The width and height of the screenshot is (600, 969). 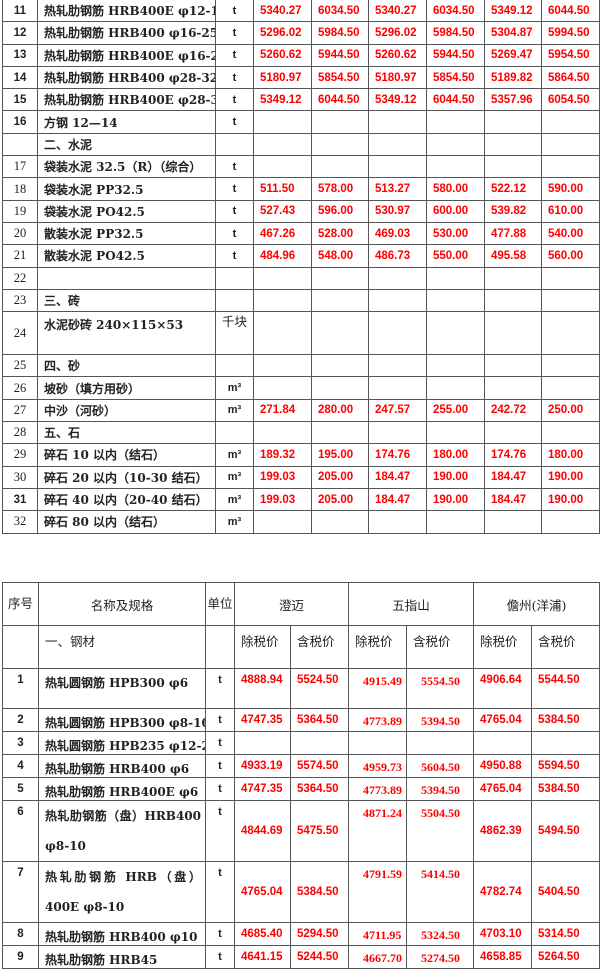 What do you see at coordinates (262, 957) in the screenshot?
I see `price-cell: 4641.15` at bounding box center [262, 957].